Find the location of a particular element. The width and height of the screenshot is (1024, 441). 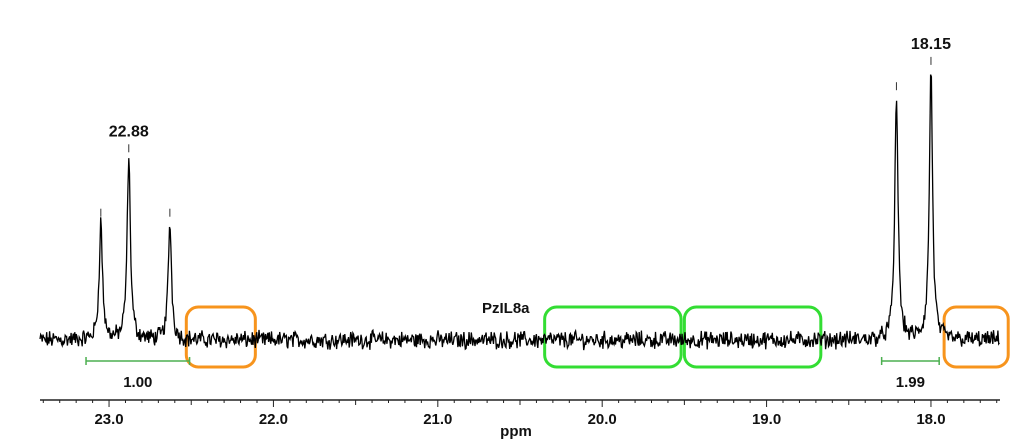

sample-label: PzIL8a is located at coordinates (506, 308).